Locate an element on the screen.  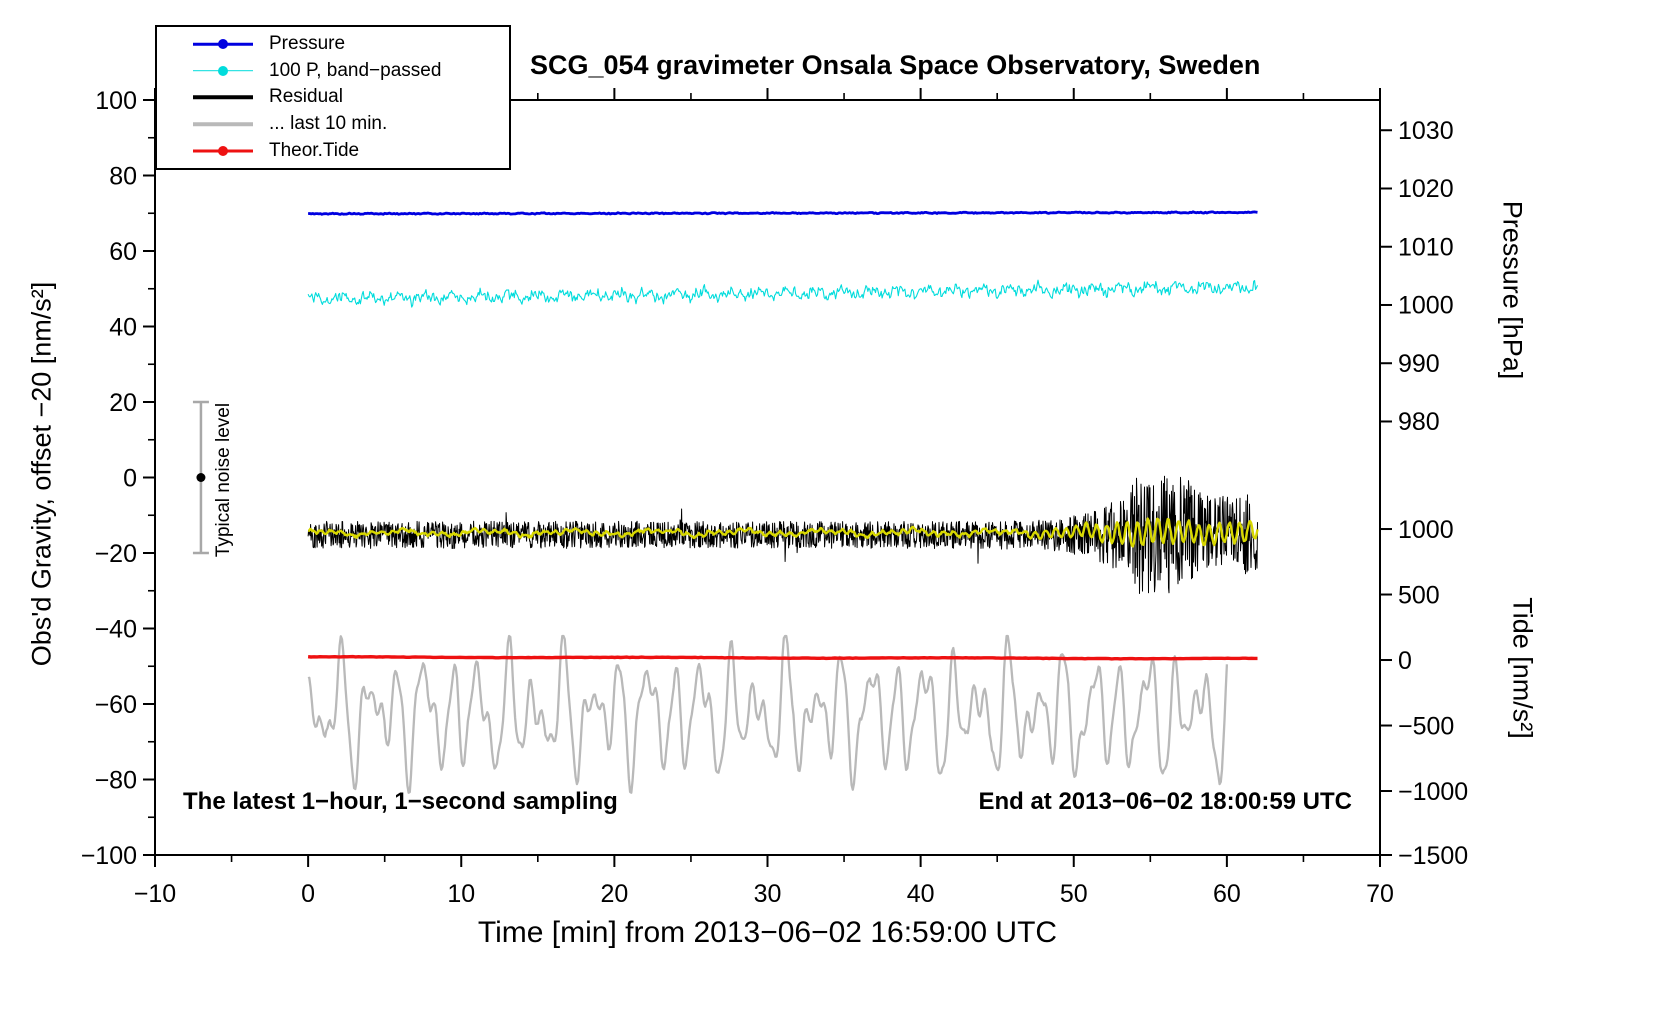
pressure-tick-label: 1000 is located at coordinates (1426, 306).